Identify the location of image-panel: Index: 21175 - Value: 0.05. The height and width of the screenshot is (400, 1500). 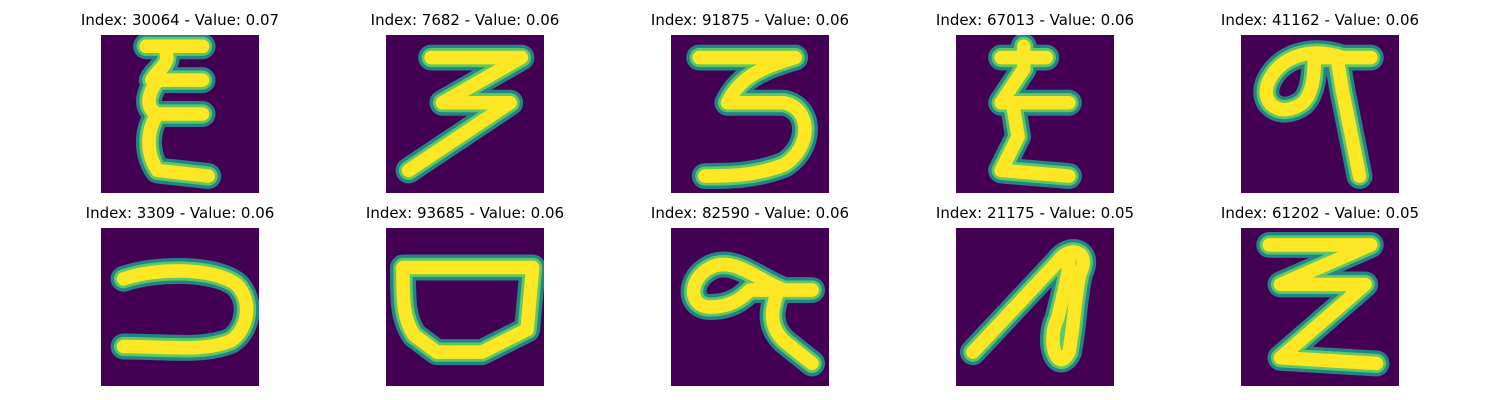
(1035, 294).